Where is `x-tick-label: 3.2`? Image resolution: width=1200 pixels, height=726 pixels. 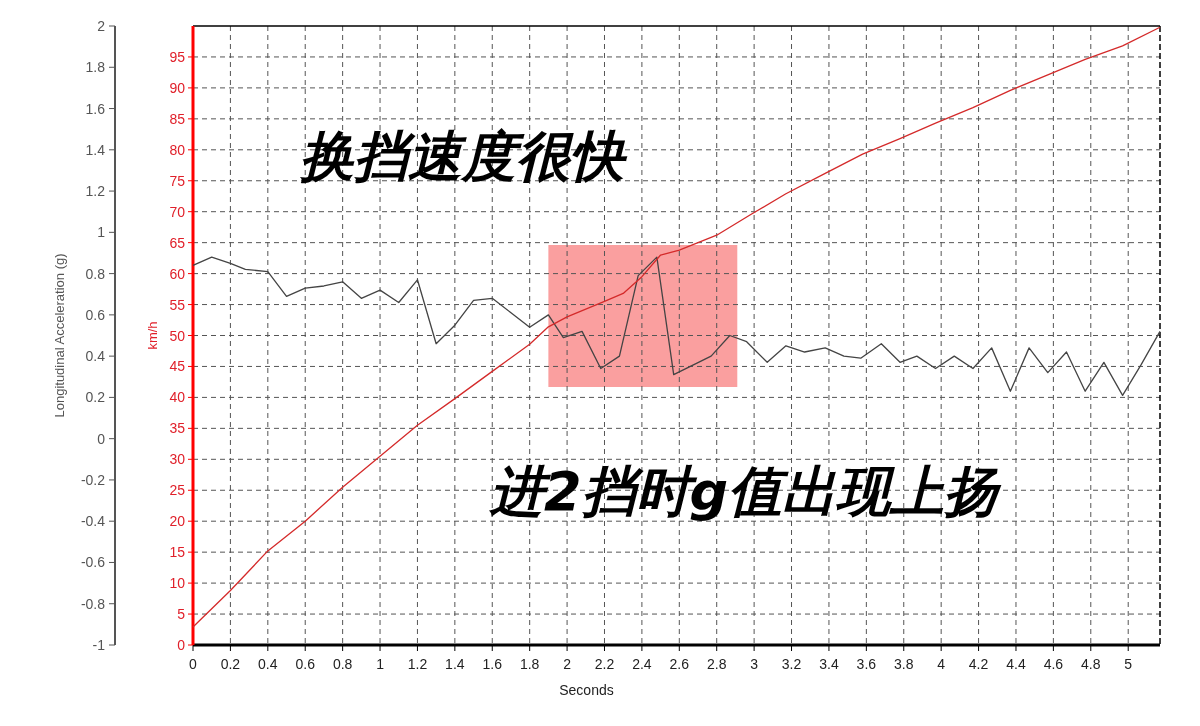
x-tick-label: 3.2 is located at coordinates (791, 664).